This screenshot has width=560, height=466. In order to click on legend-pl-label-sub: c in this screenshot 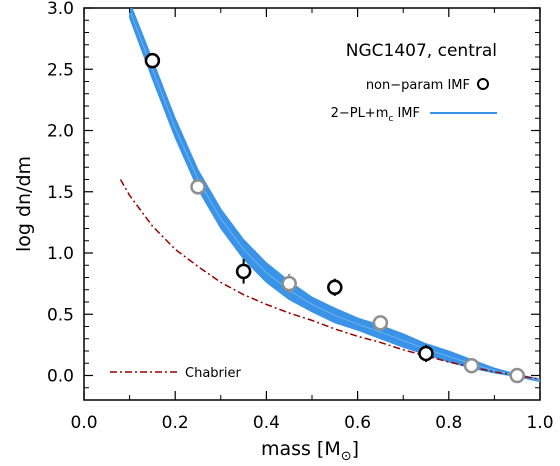, I will do `click(390, 119)`.